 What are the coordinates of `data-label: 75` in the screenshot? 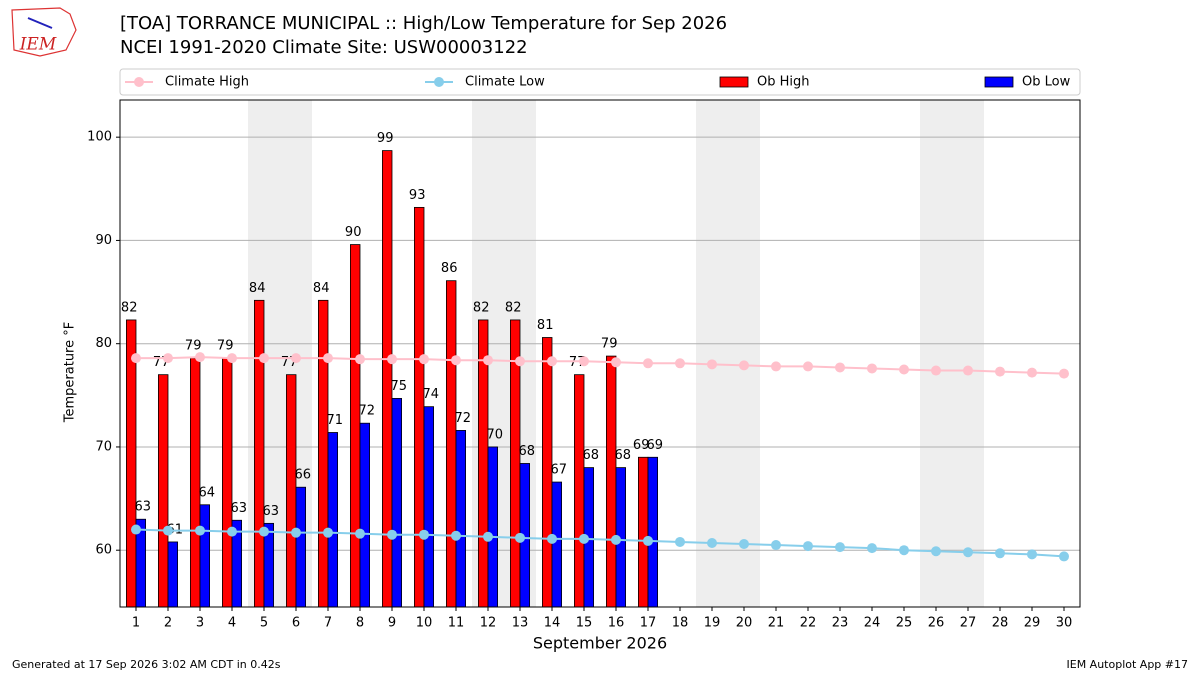 It's located at (399, 386).